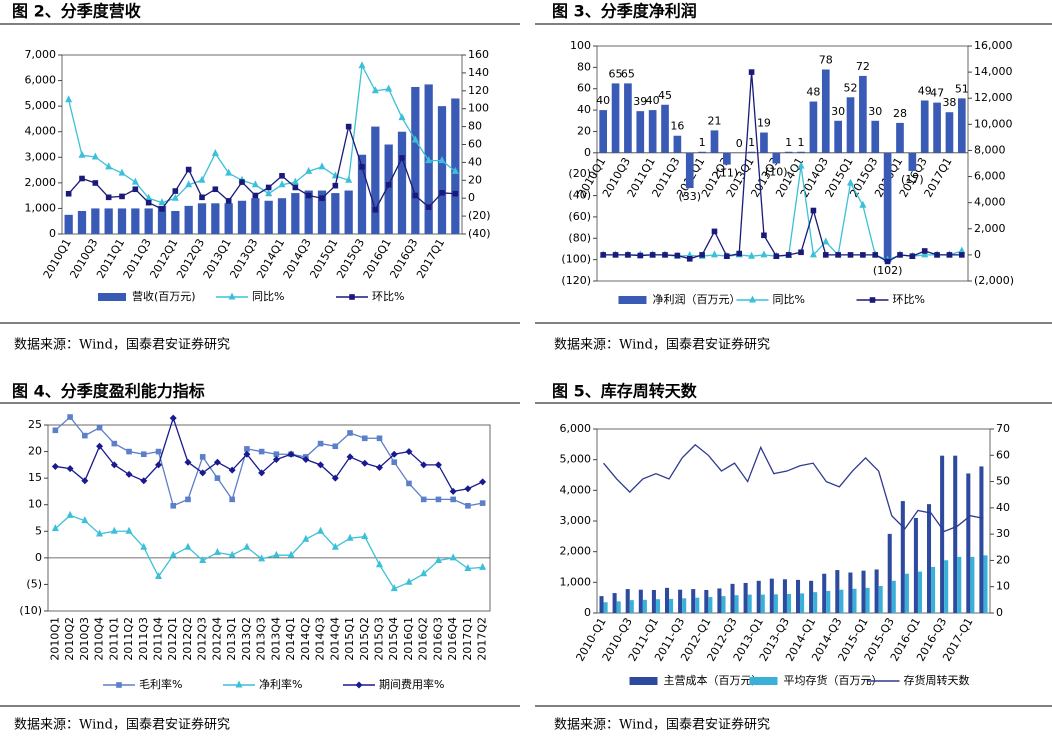 The width and height of the screenshot is (1052, 738). I want to click on legend-label: 平均存货（百万元）, so click(833, 680).